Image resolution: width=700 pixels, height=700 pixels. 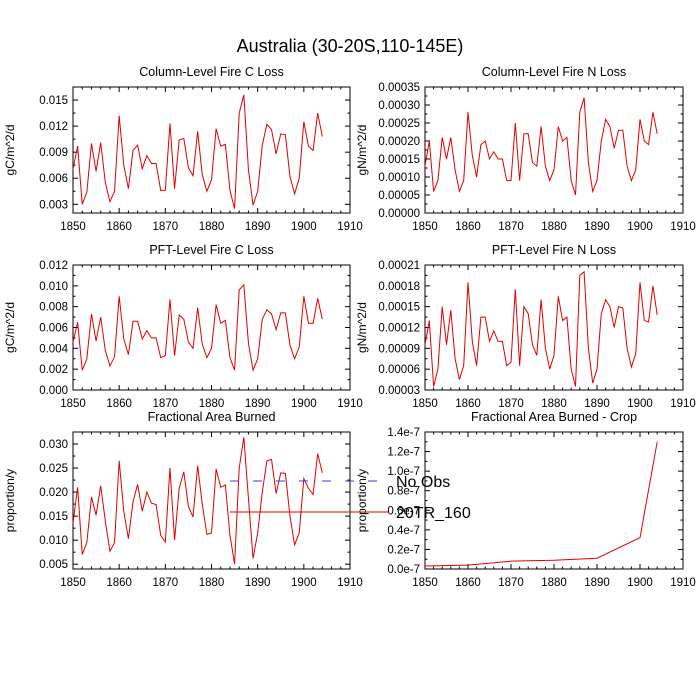 I want to click on y-tick-label: 0.00006, so click(x=399, y=370).